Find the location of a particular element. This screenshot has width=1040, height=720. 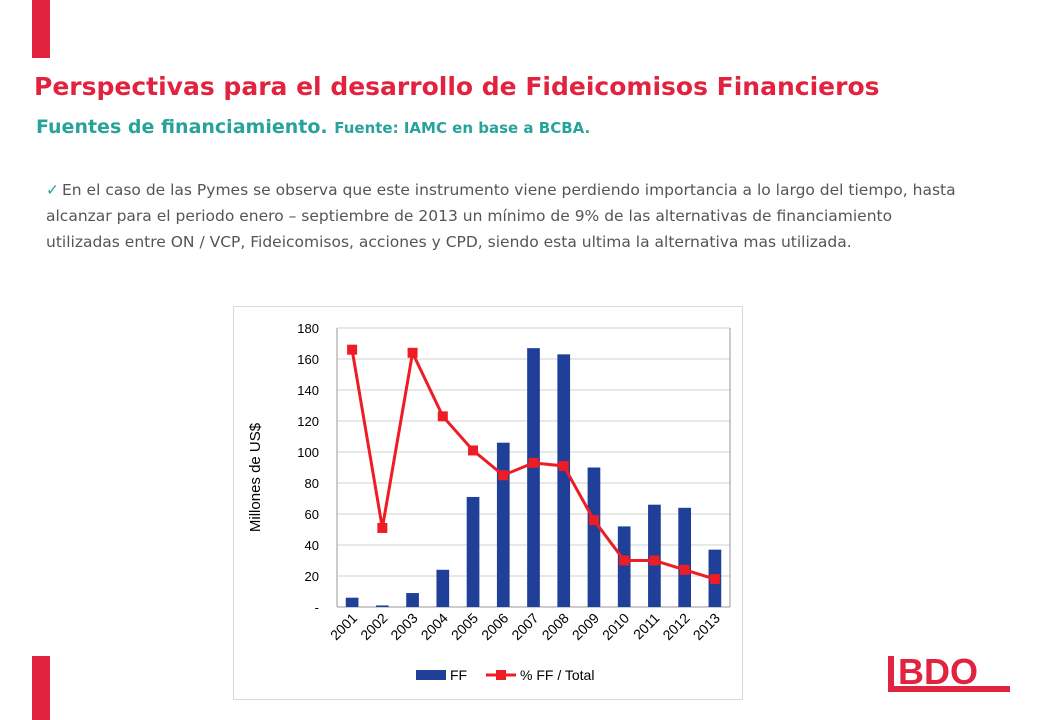

x-tick-label: 2003 is located at coordinates (403, 626).